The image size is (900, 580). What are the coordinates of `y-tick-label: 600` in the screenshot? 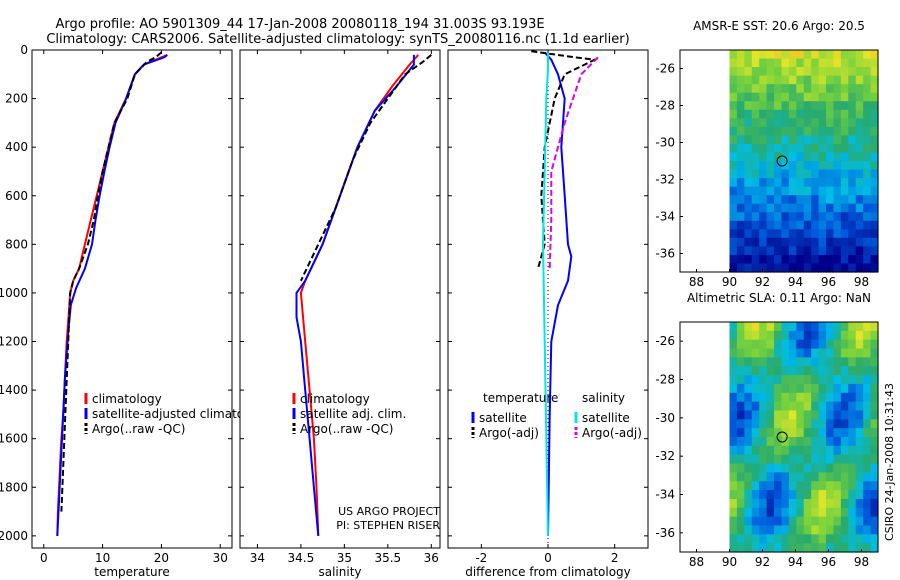 It's located at (16, 196).